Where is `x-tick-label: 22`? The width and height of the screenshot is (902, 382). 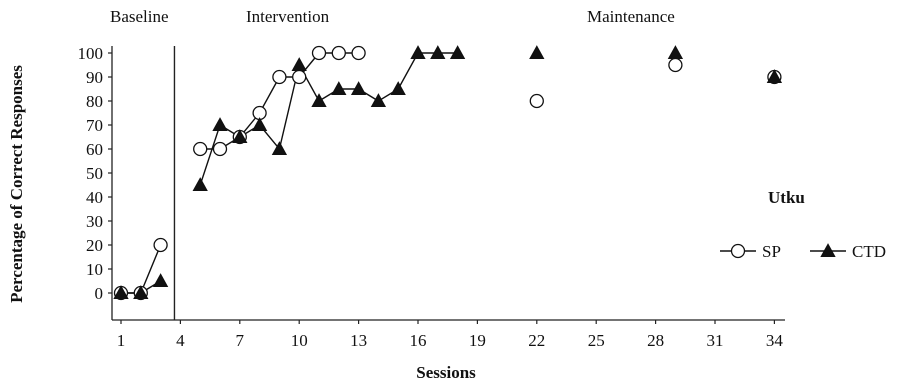
x-tick-label: 22 is located at coordinates (536, 340).